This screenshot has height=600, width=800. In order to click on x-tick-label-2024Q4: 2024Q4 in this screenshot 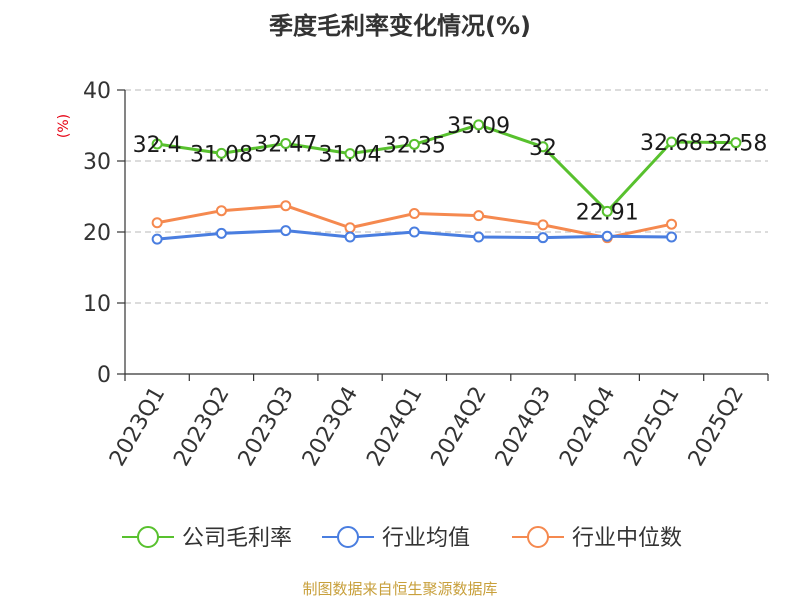, I will do `click(587, 427)`.